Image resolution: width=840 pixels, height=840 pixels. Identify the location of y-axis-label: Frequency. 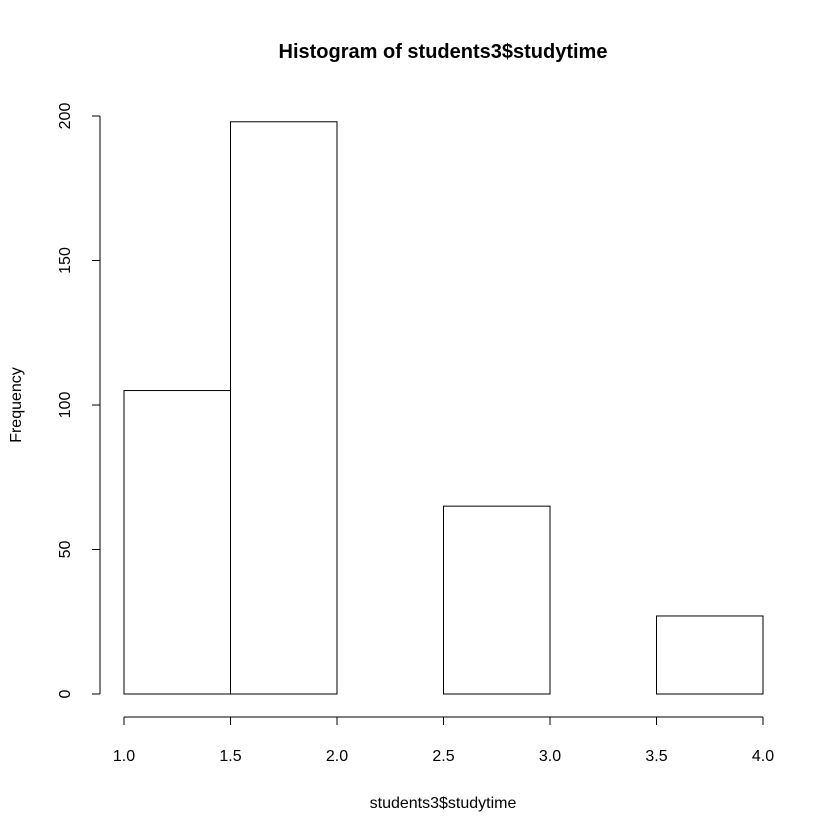
(16, 405).